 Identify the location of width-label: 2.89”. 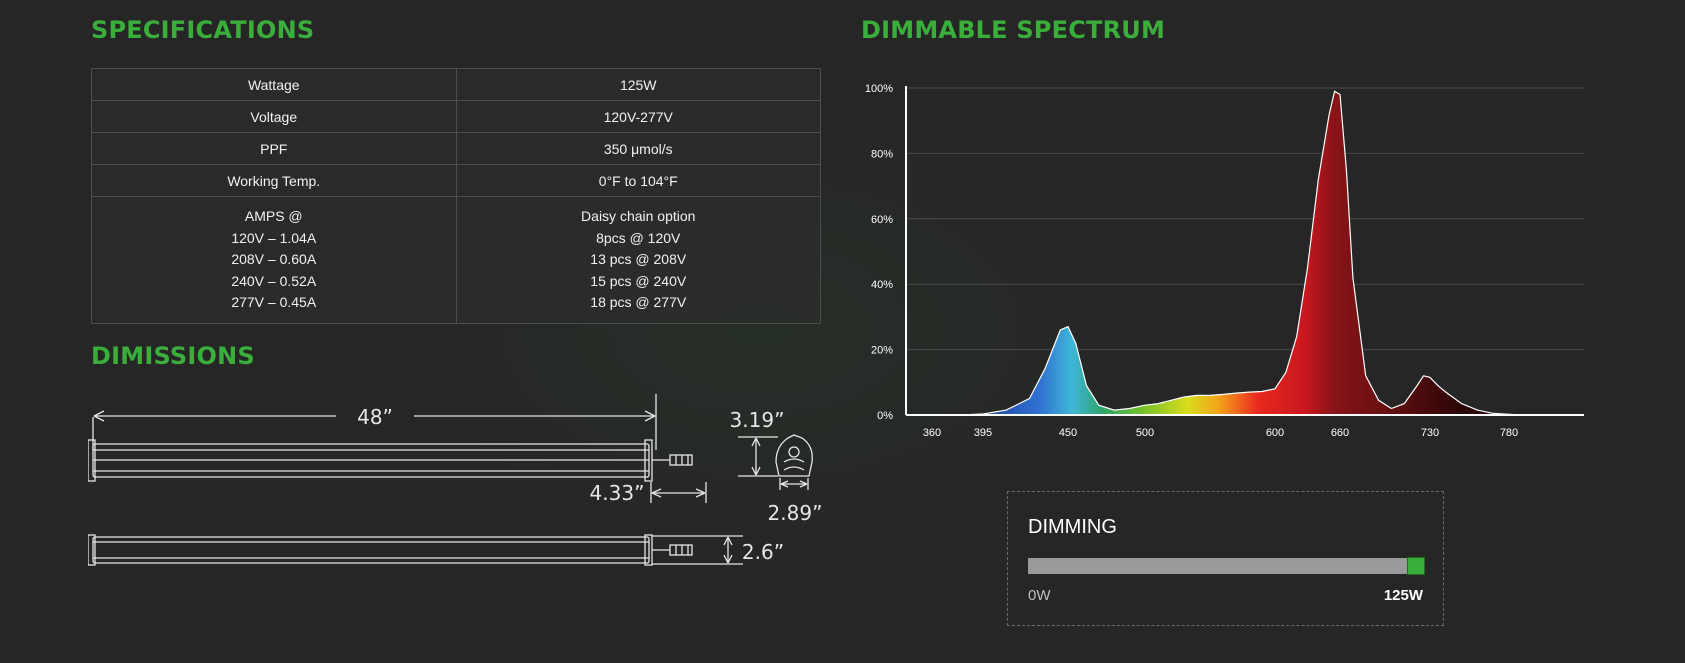
(795, 513).